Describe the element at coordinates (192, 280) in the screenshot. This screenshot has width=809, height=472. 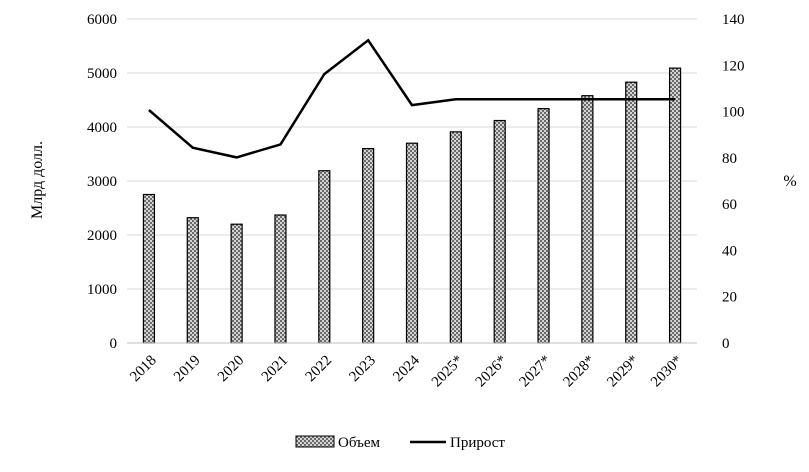
I see `bar-2019` at that location.